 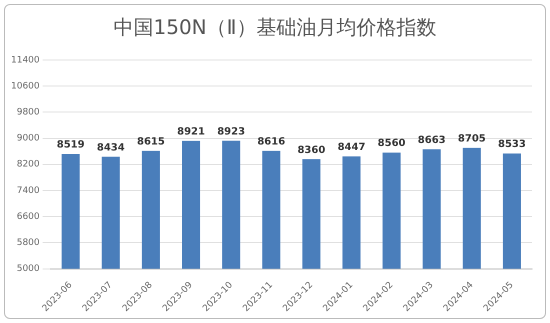 What do you see at coordinates (392, 144) in the screenshot?
I see `data-label: 8560` at bounding box center [392, 144].